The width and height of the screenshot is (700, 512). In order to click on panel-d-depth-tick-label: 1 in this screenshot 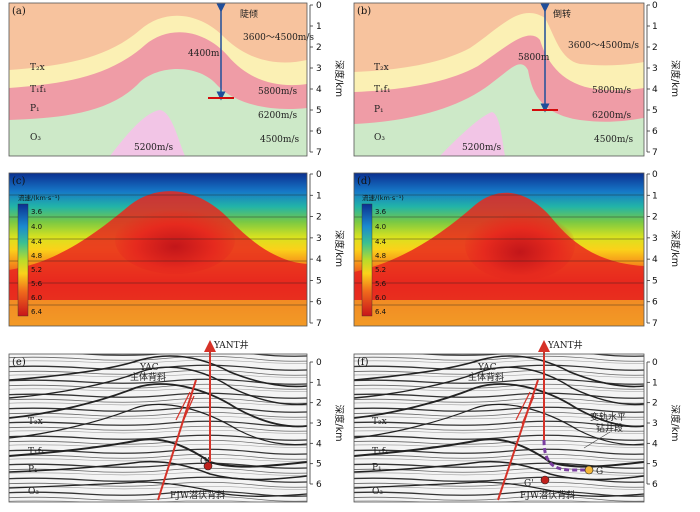, I will do `click(655, 196)`.